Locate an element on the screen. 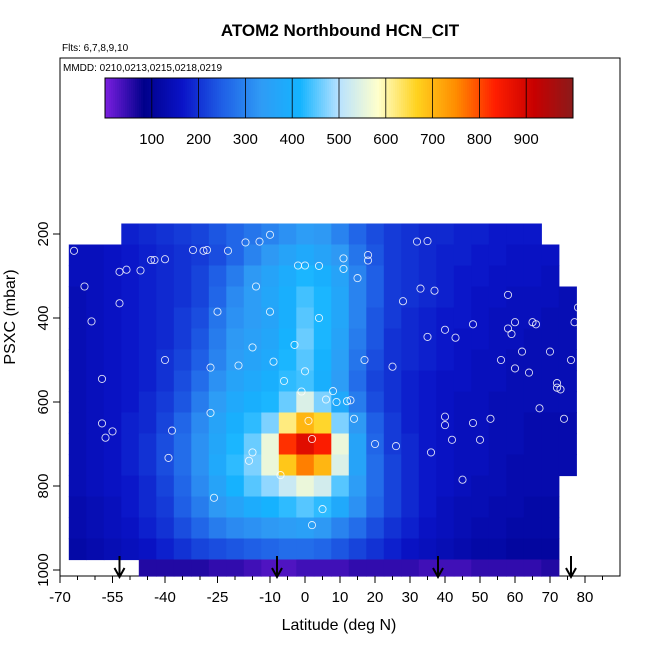  x-tick-label: 0 is located at coordinates (305, 597).